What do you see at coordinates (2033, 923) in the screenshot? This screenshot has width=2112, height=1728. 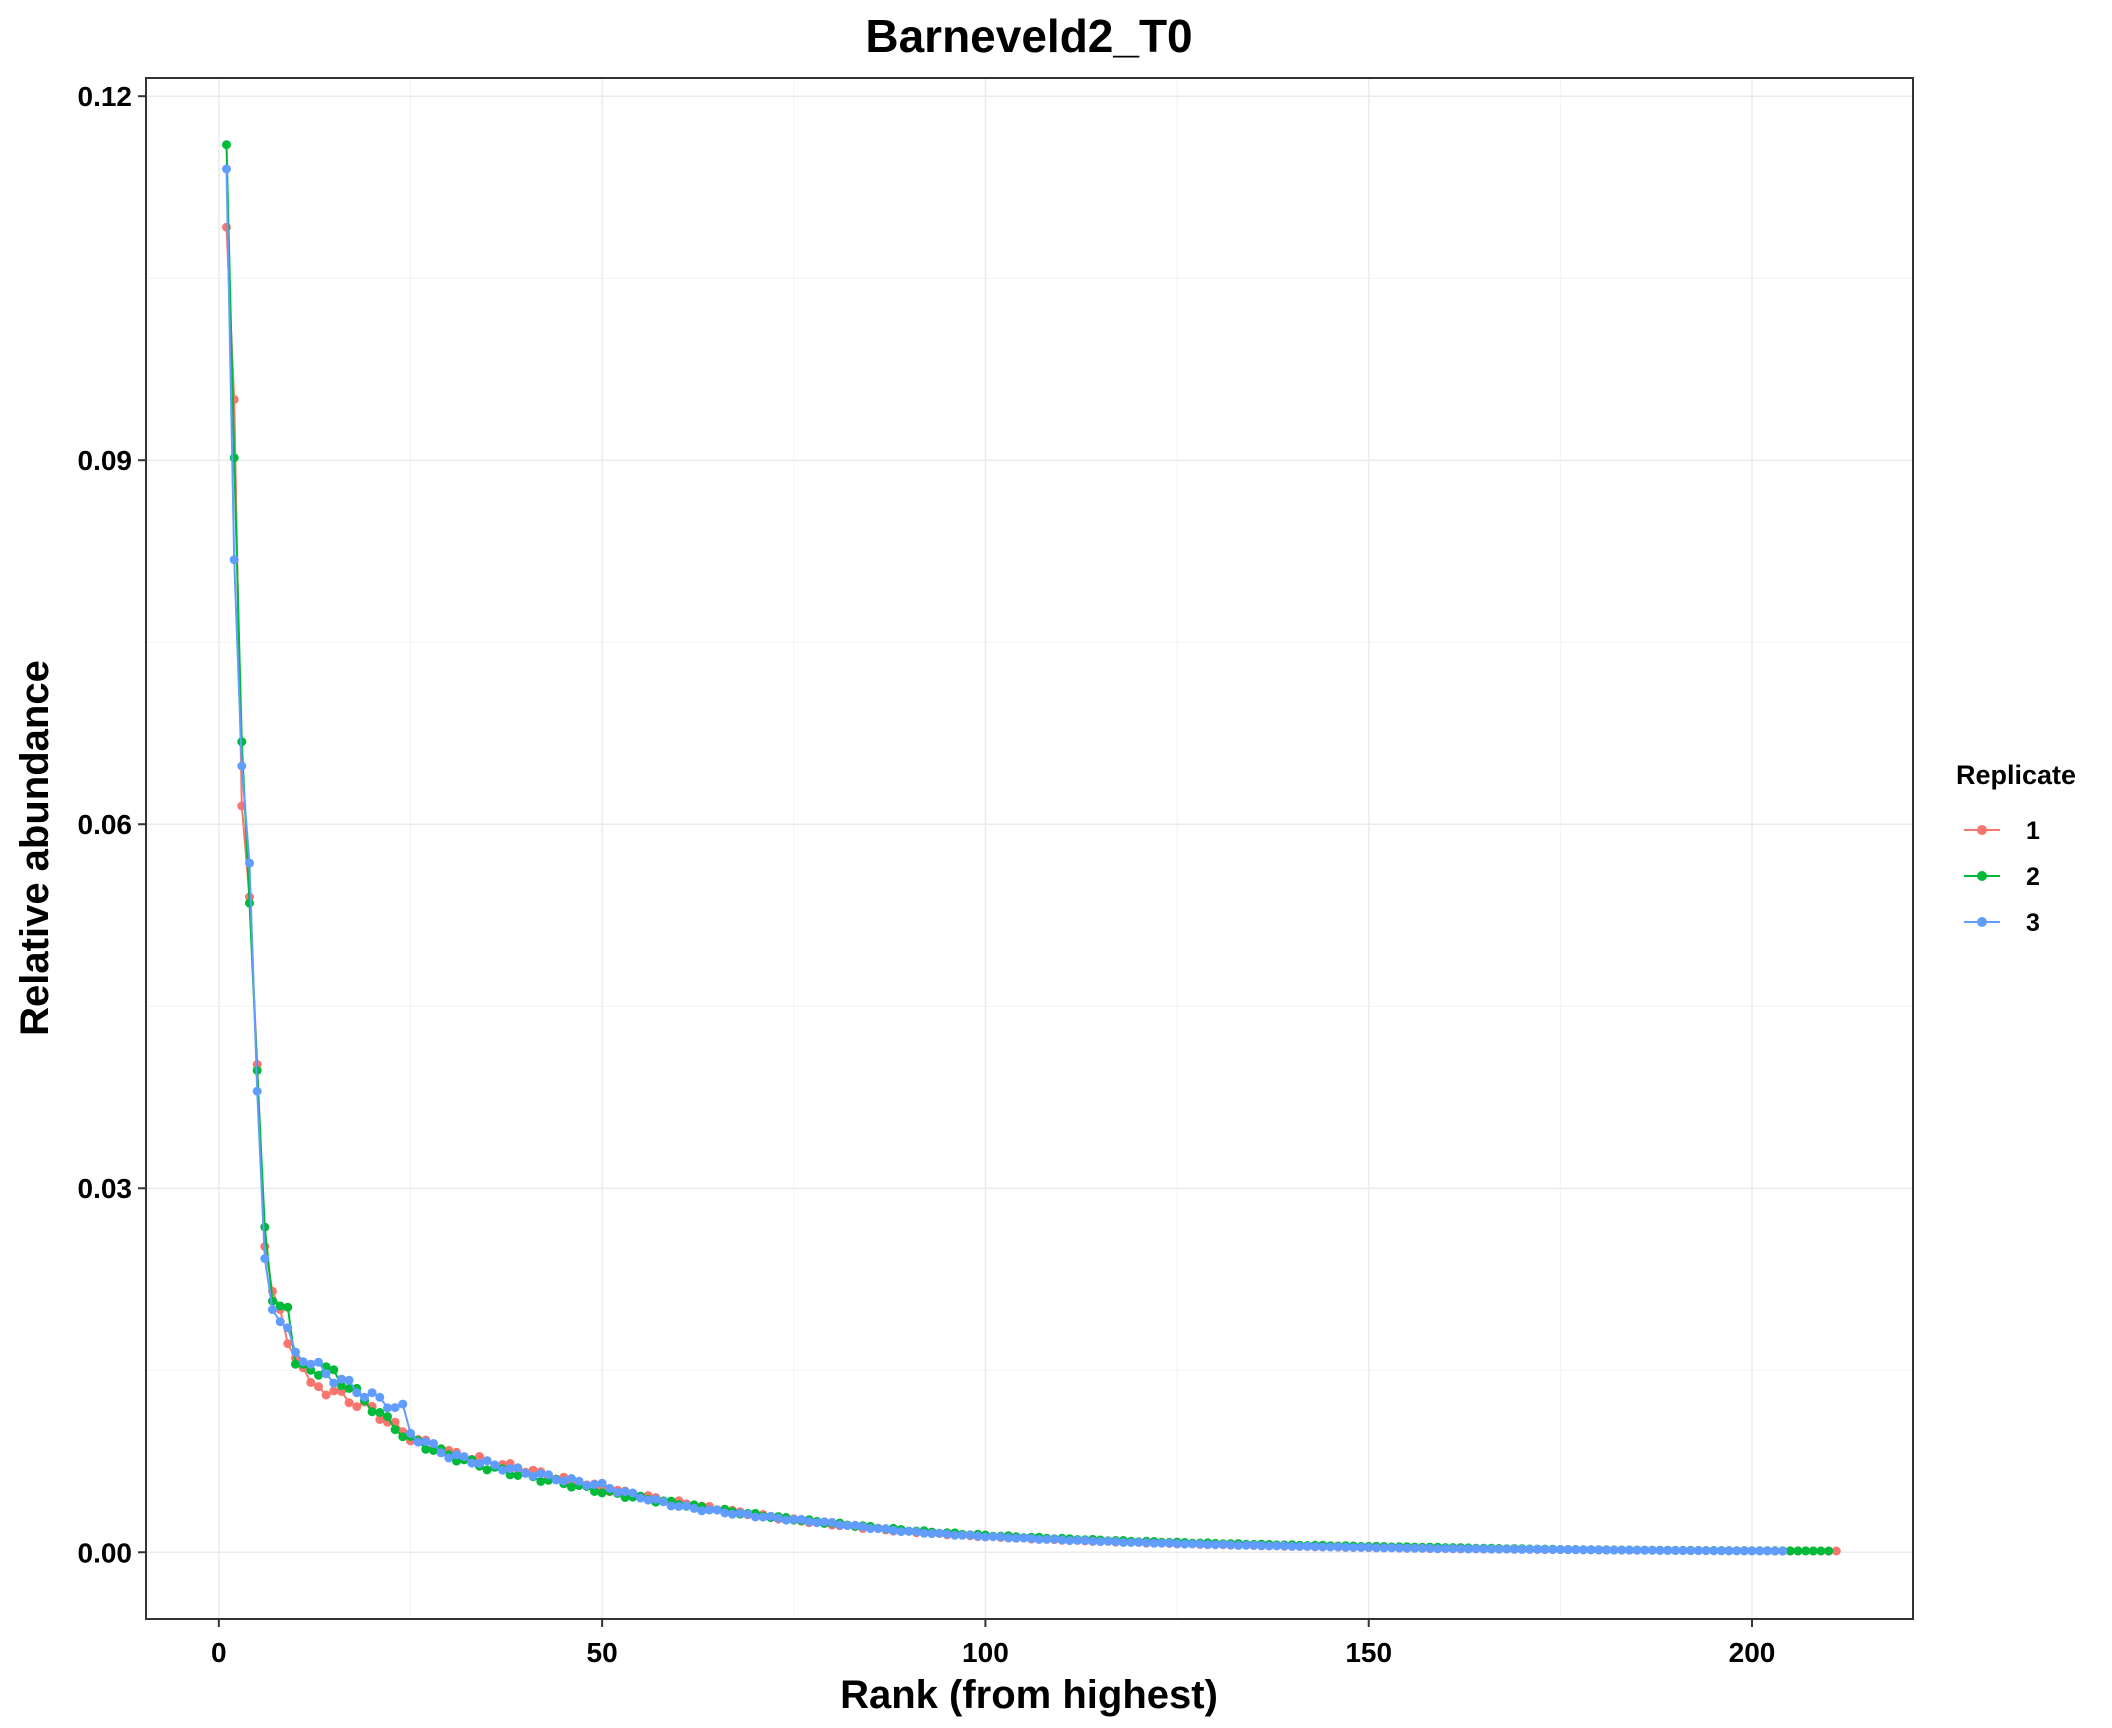 I see `legend-label: 3` at bounding box center [2033, 923].